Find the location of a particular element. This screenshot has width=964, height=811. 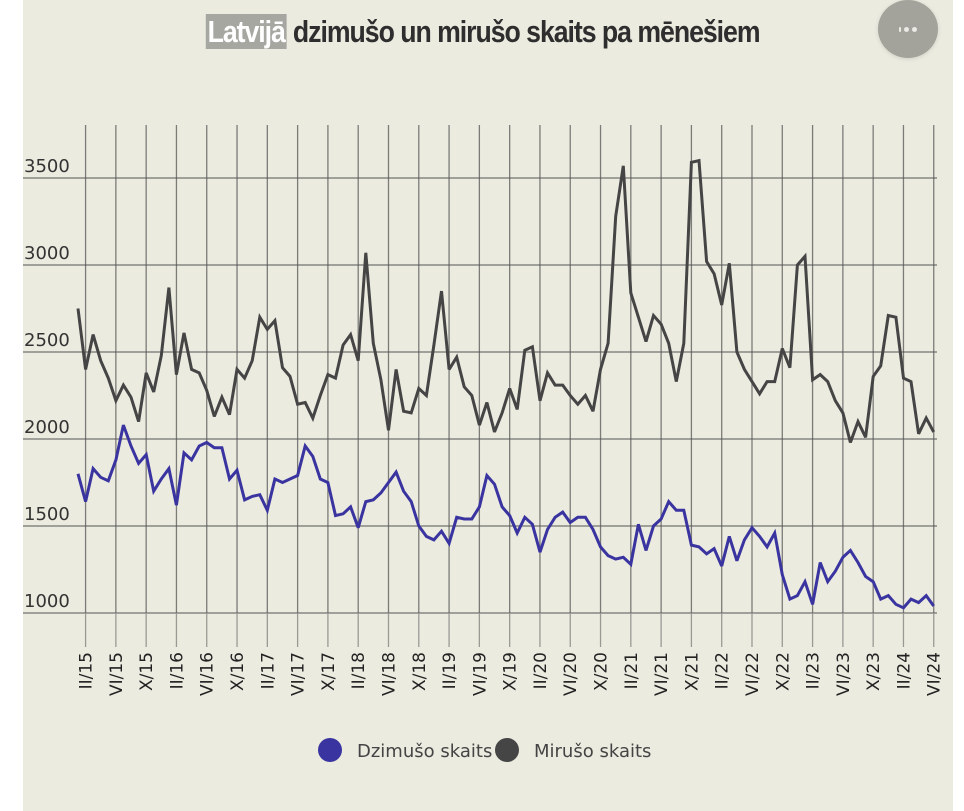

menu-button is located at coordinates (908, 29).